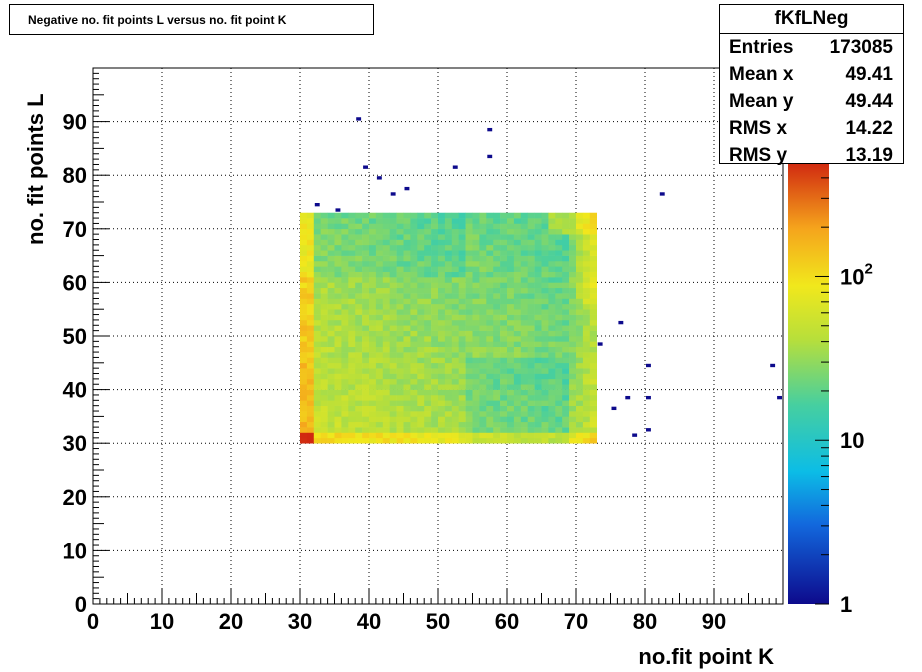 The width and height of the screenshot is (922, 672). I want to click on y-axis-title: no. fit points L, so click(35, 169).